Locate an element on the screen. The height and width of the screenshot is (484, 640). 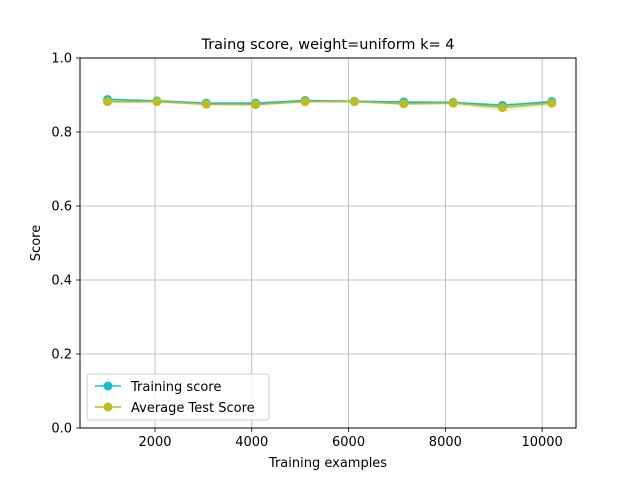
legend-marker-training is located at coordinates (108, 386).